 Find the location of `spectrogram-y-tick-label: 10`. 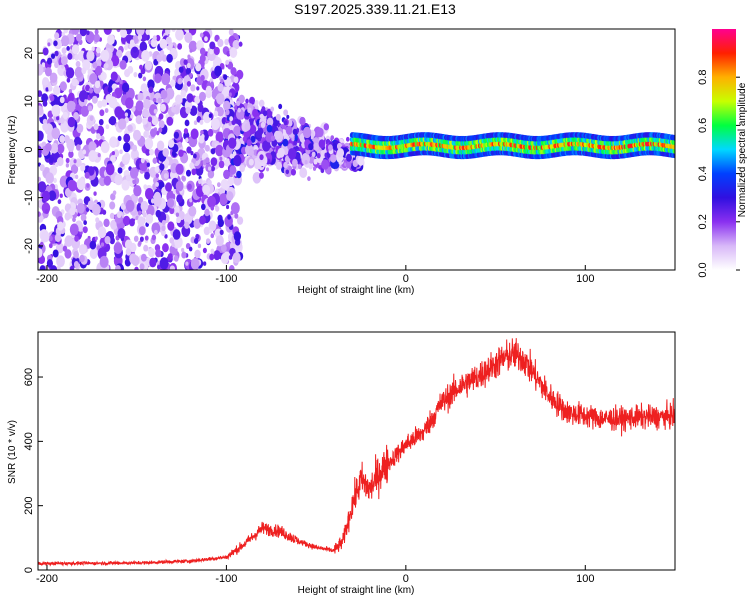

spectrogram-y-tick-label: 10 is located at coordinates (29, 101).